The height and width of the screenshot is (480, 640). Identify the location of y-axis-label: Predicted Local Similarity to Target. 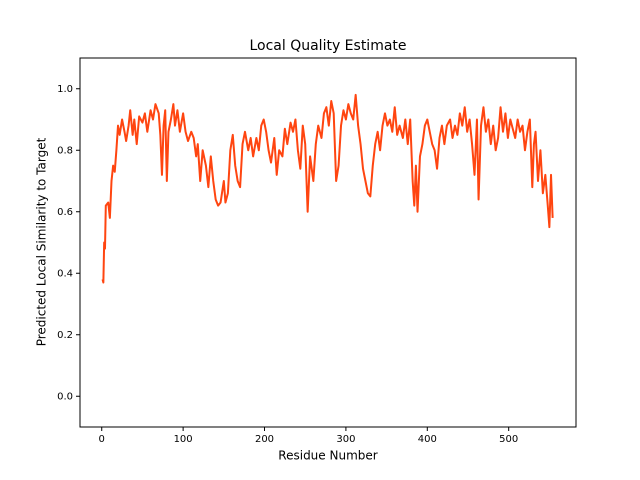
(42, 241).